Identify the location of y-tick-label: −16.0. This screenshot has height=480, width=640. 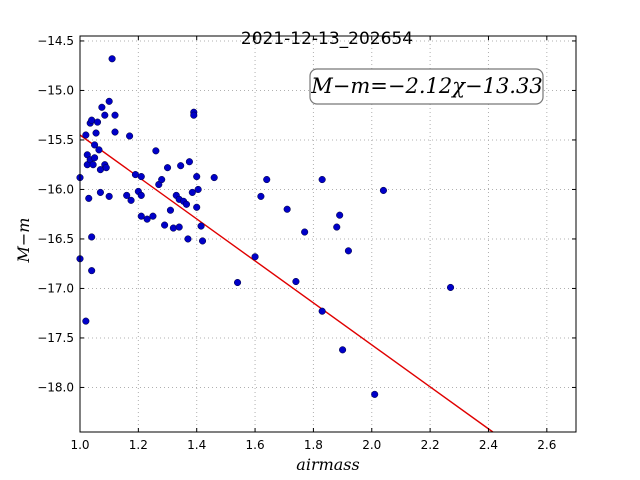
(55, 189).